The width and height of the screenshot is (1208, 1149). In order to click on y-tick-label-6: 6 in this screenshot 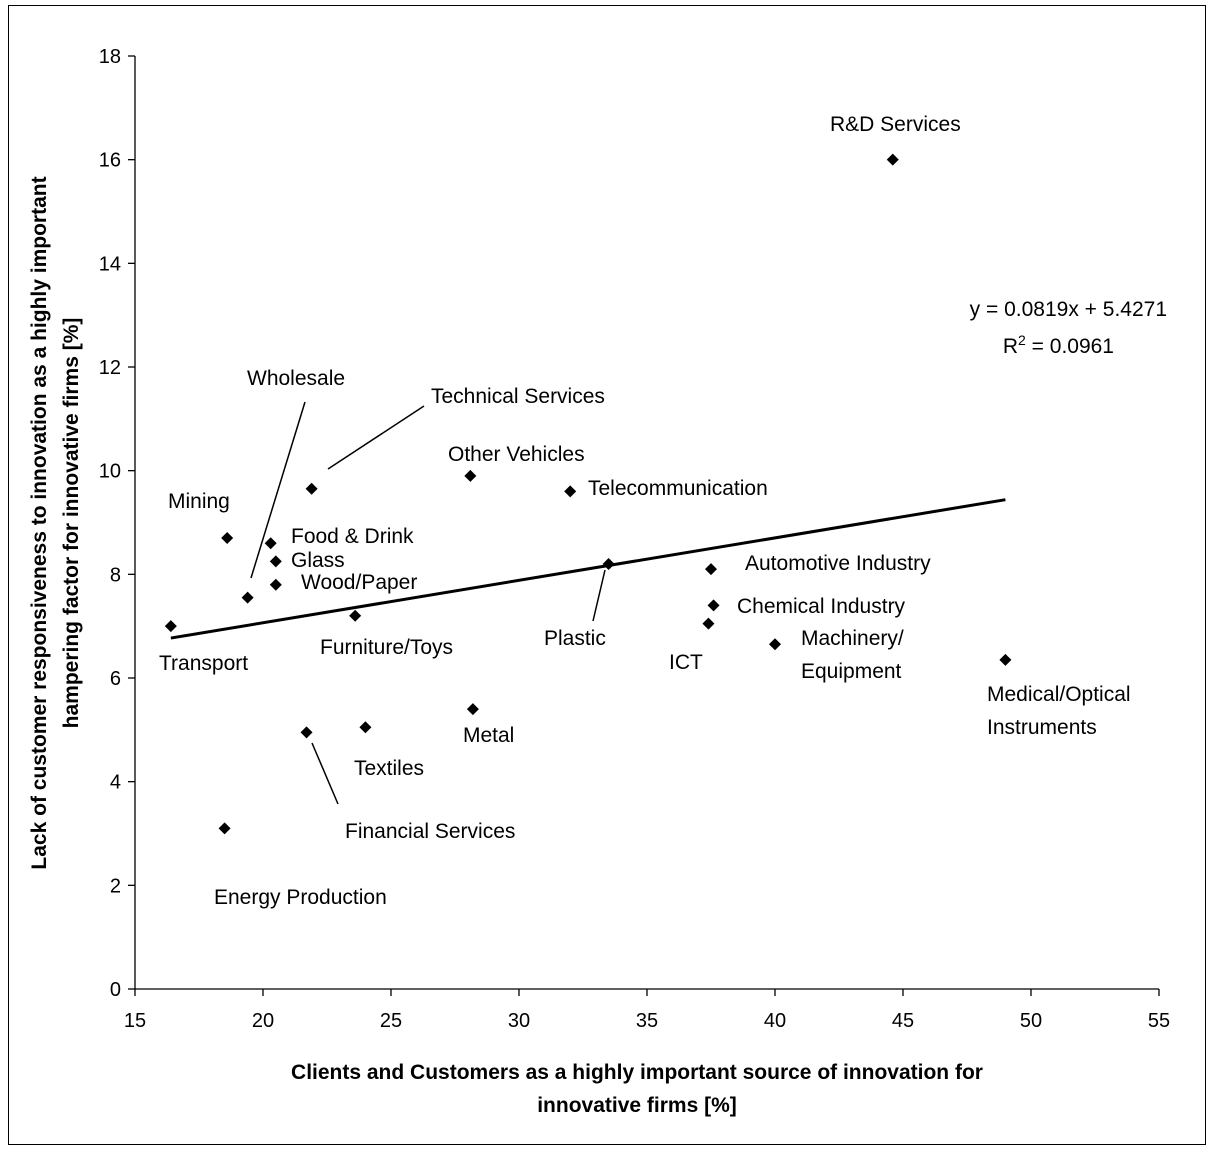, I will do `click(115, 679)`.